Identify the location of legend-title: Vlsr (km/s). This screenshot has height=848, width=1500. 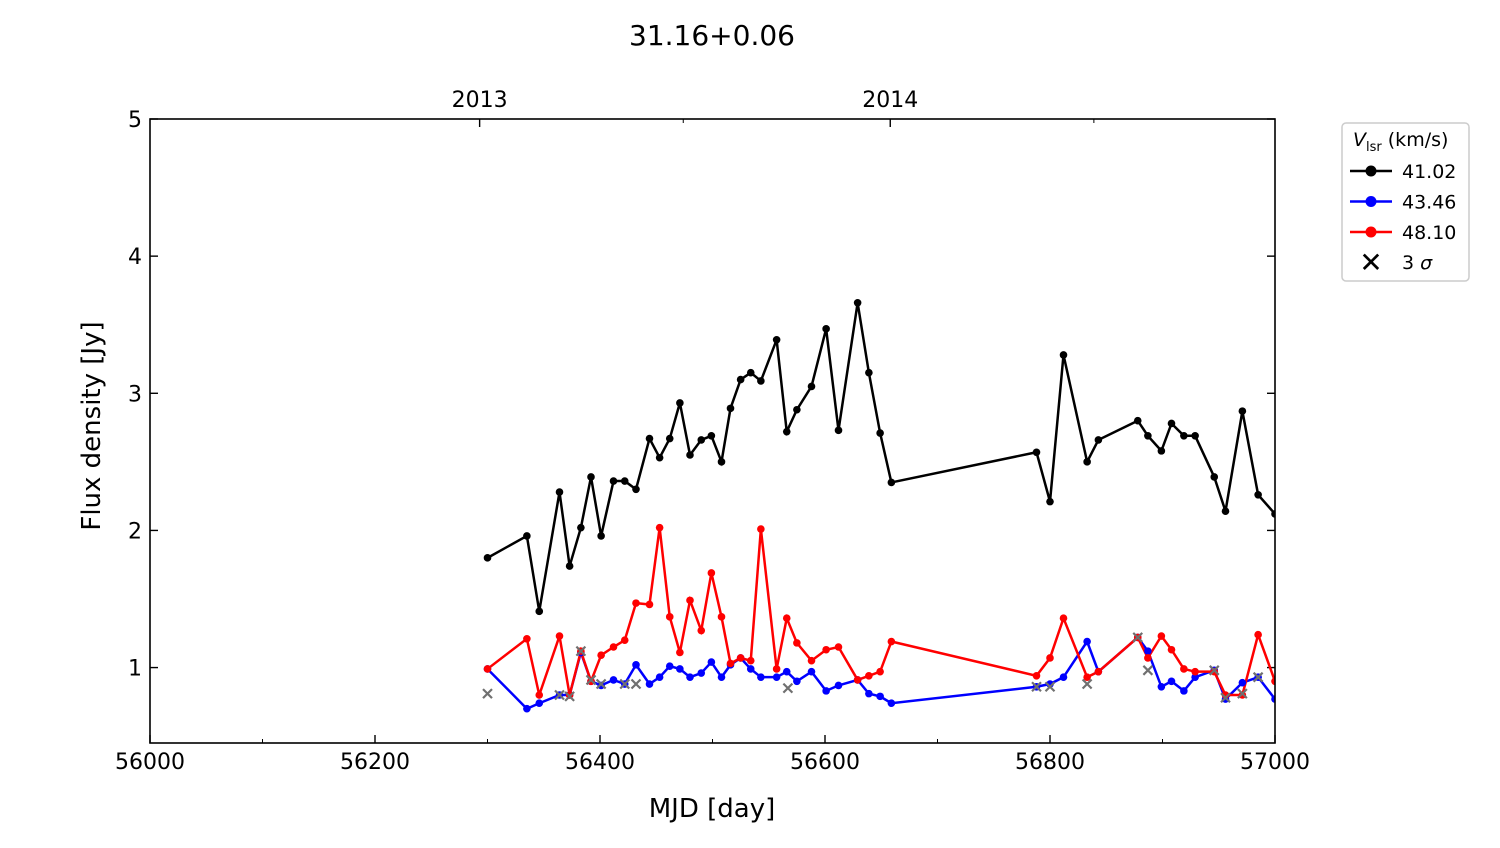
(1400, 142).